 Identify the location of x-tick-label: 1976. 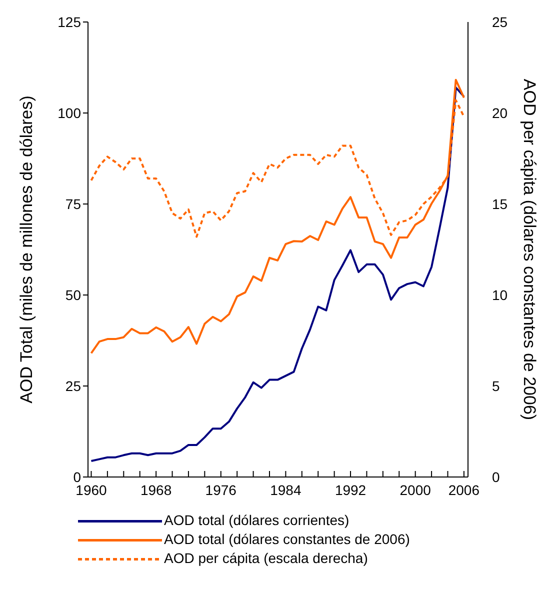
(221, 490).